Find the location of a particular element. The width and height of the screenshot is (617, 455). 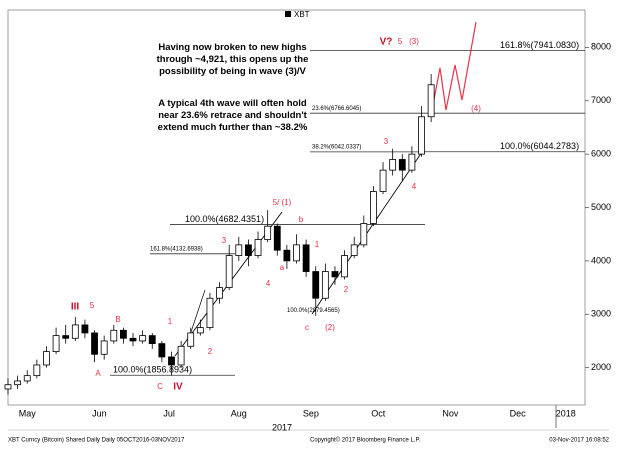

level-label: 23.6%(6766.6045) is located at coordinates (336, 109).